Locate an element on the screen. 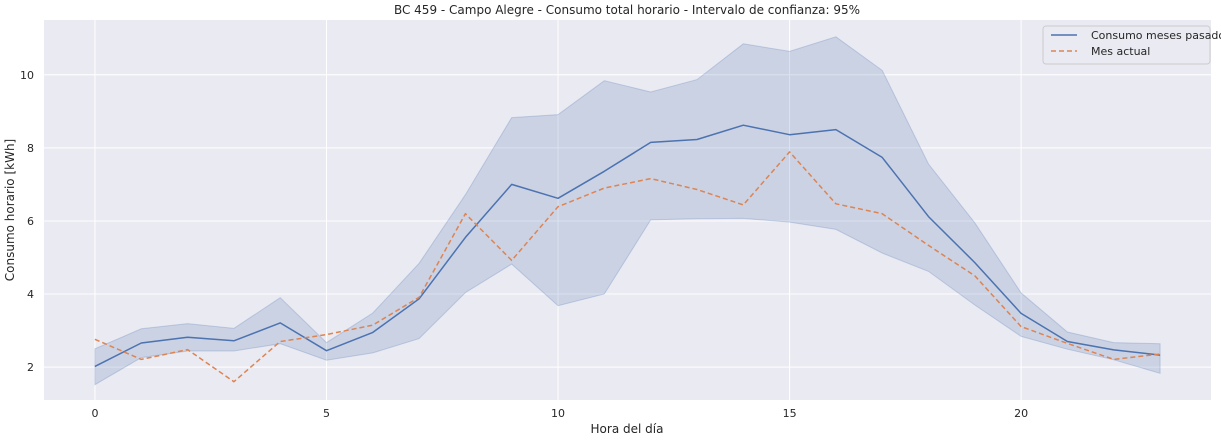 Image resolution: width=1221 pixels, height=442 pixels. y-tick-label: 6 is located at coordinates (30, 221).